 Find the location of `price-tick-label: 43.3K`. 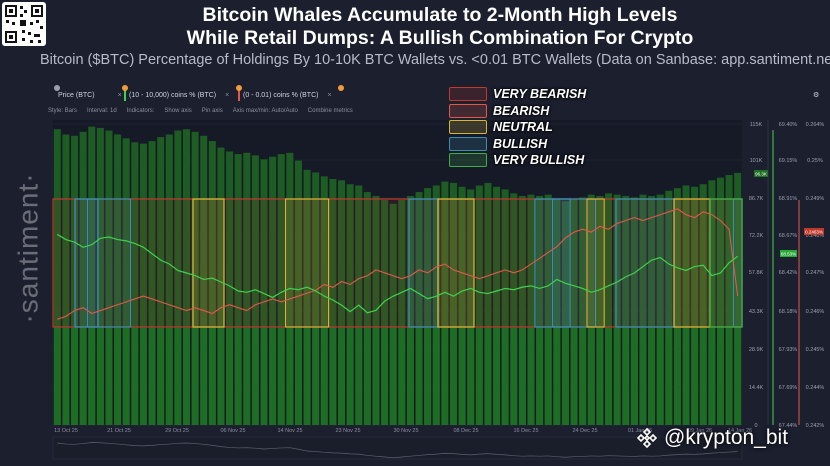

price-tick-label: 43.3K is located at coordinates (756, 312).